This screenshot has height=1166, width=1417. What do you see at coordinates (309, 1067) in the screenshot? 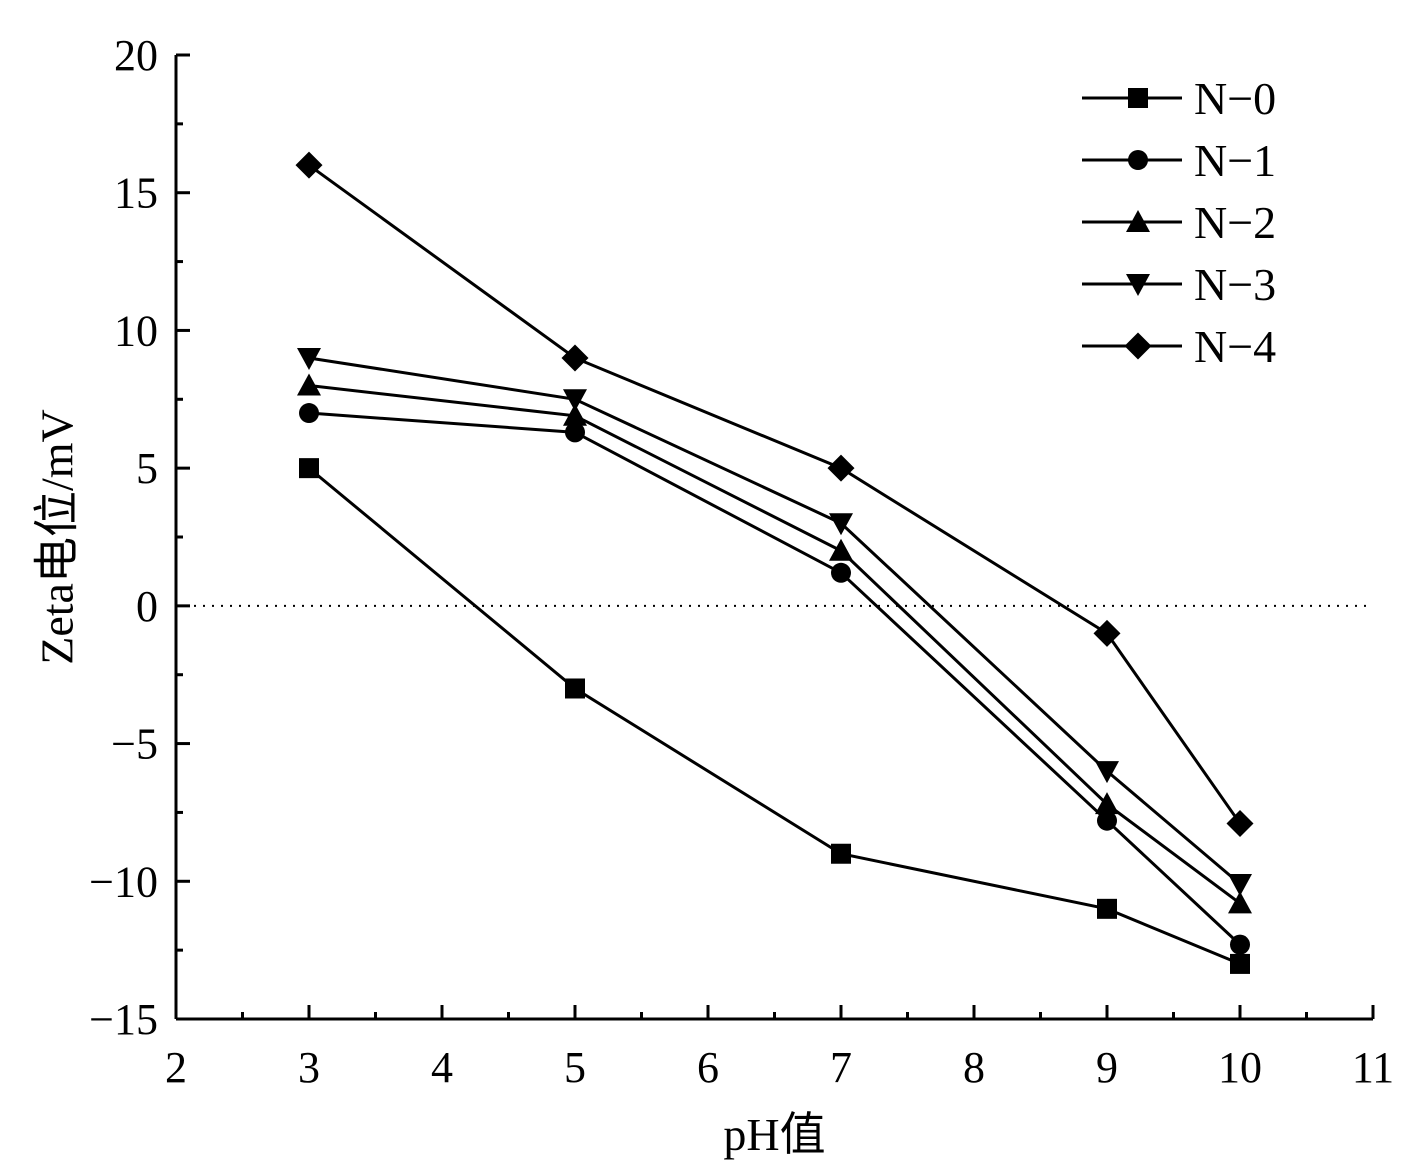
I see `x-tick-label: 3` at bounding box center [309, 1067].